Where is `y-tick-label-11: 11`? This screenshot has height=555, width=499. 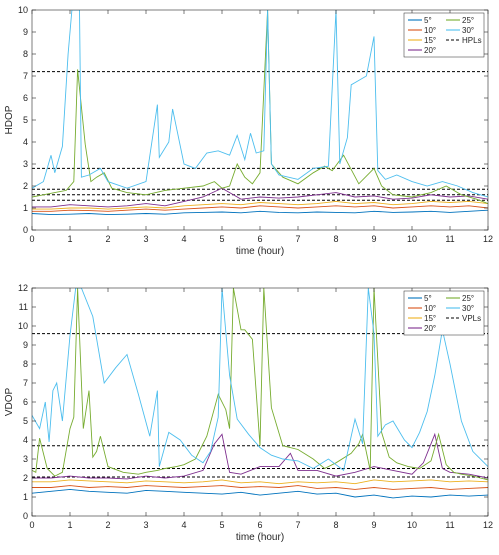 y-tick-label-11: 11 is located at coordinates (23, 307).